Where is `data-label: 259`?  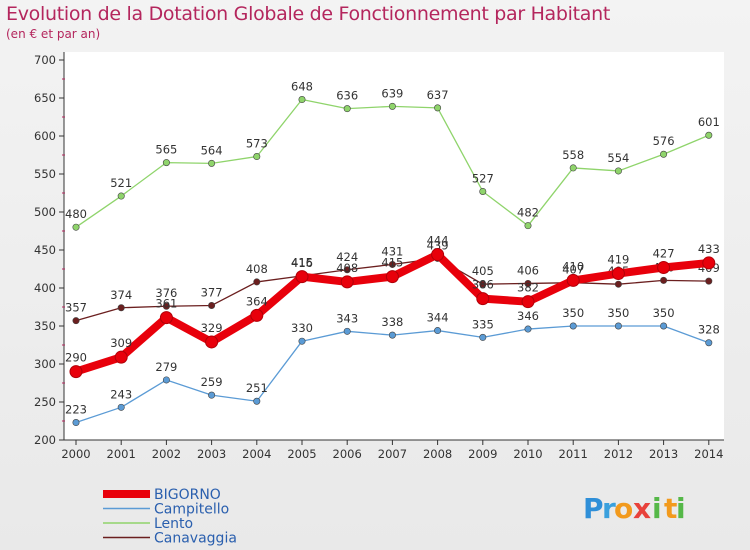
data-label: 259 is located at coordinates (212, 382).